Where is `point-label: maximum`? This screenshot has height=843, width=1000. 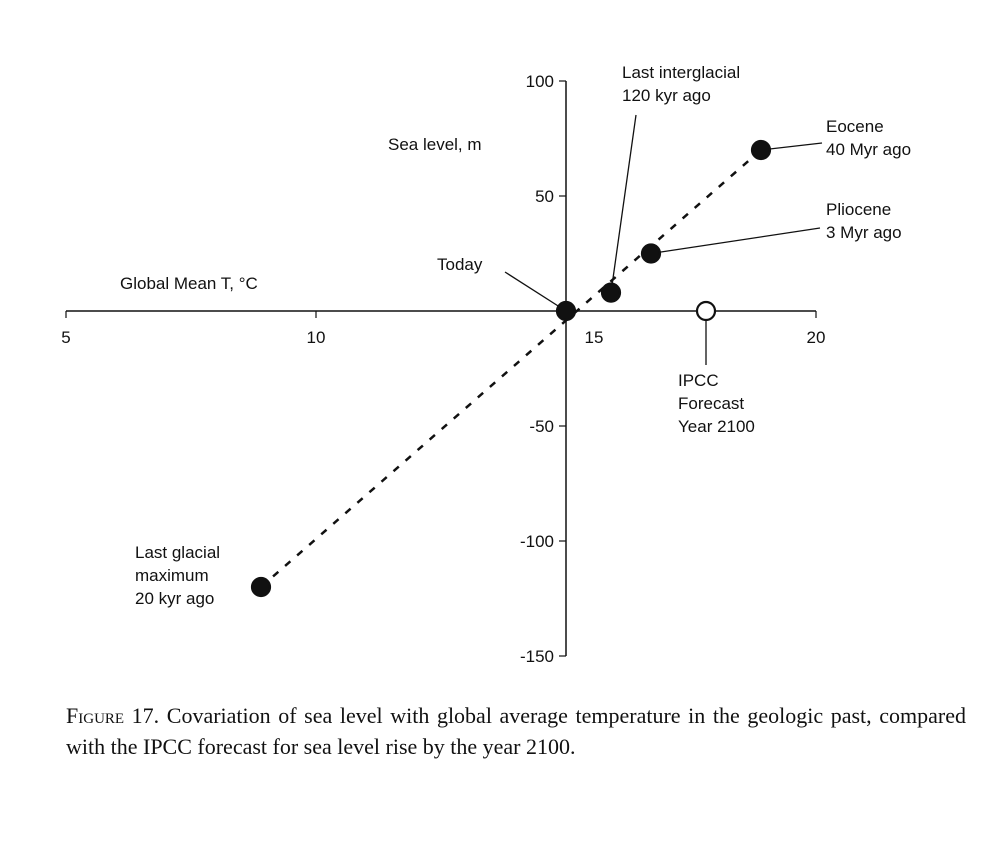 point-label: maximum is located at coordinates (172, 575).